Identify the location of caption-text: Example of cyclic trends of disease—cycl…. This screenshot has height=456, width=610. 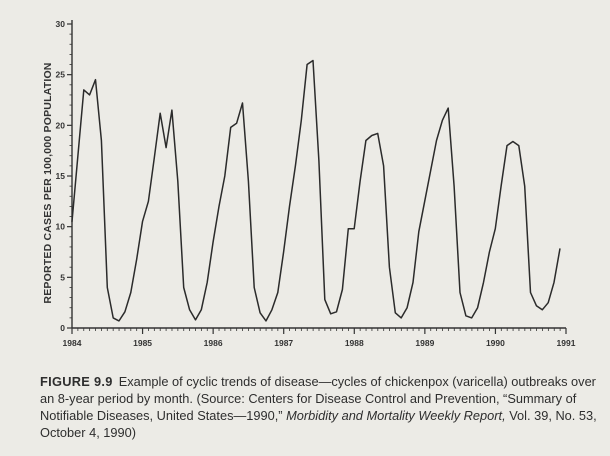
(318, 398).